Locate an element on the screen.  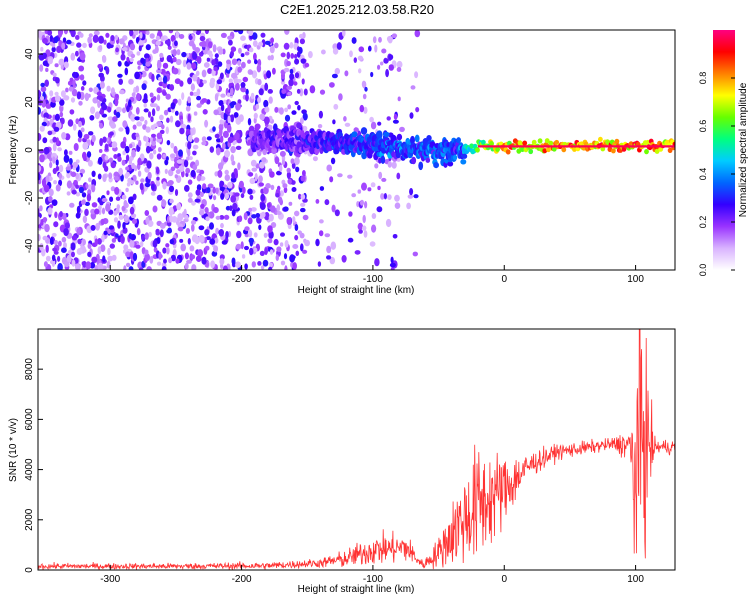
snr-x-label: Height of straight line (km) is located at coordinates (356, 589).